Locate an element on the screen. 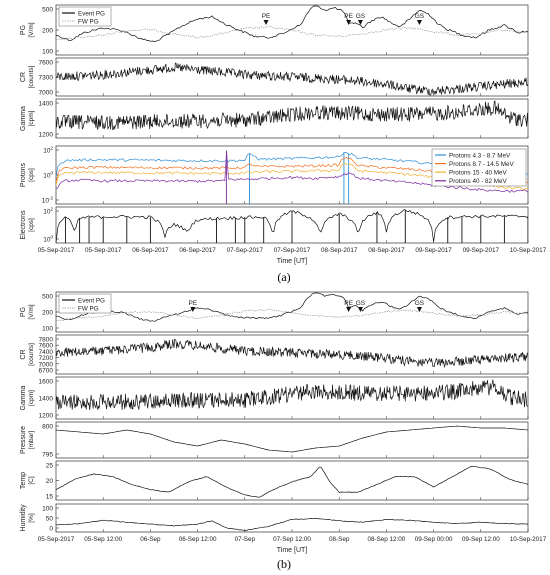 The image size is (550, 575). legend-label: Event PG is located at coordinates (91, 300).